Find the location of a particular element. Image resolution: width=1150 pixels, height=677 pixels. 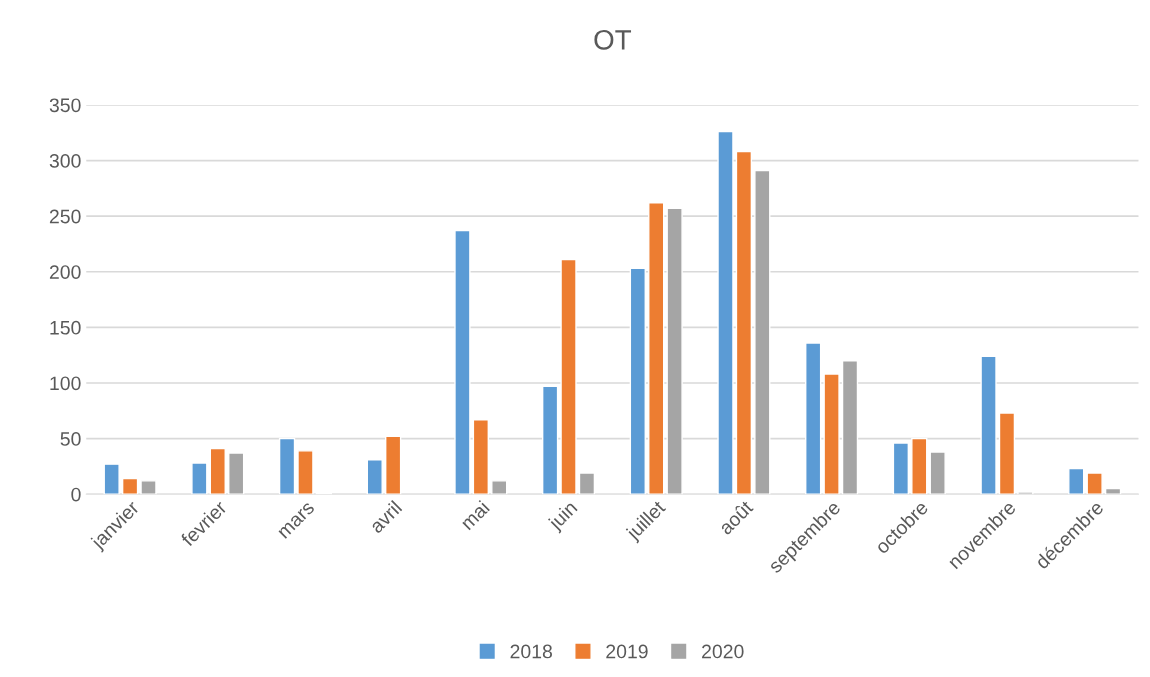

y-tick-label: 100 is located at coordinates (65, 383).